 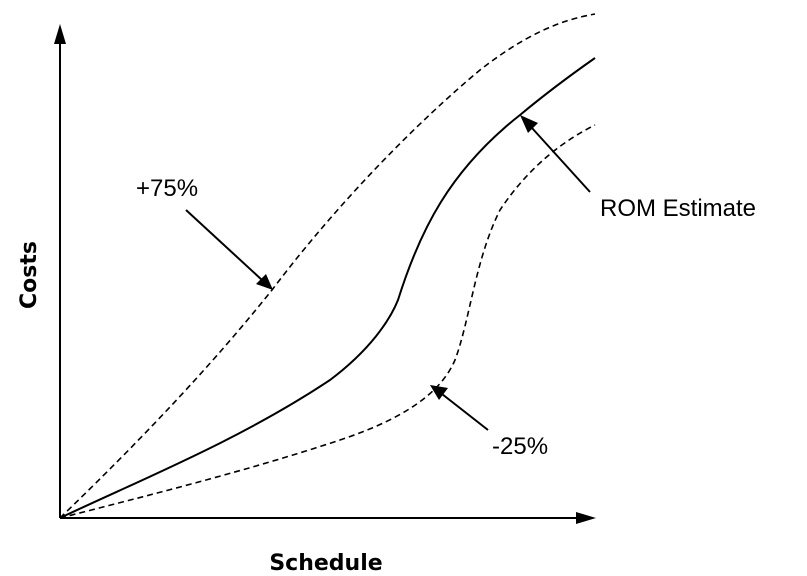 What do you see at coordinates (224, 245) in the screenshot?
I see `upper-label-pointer` at bounding box center [224, 245].